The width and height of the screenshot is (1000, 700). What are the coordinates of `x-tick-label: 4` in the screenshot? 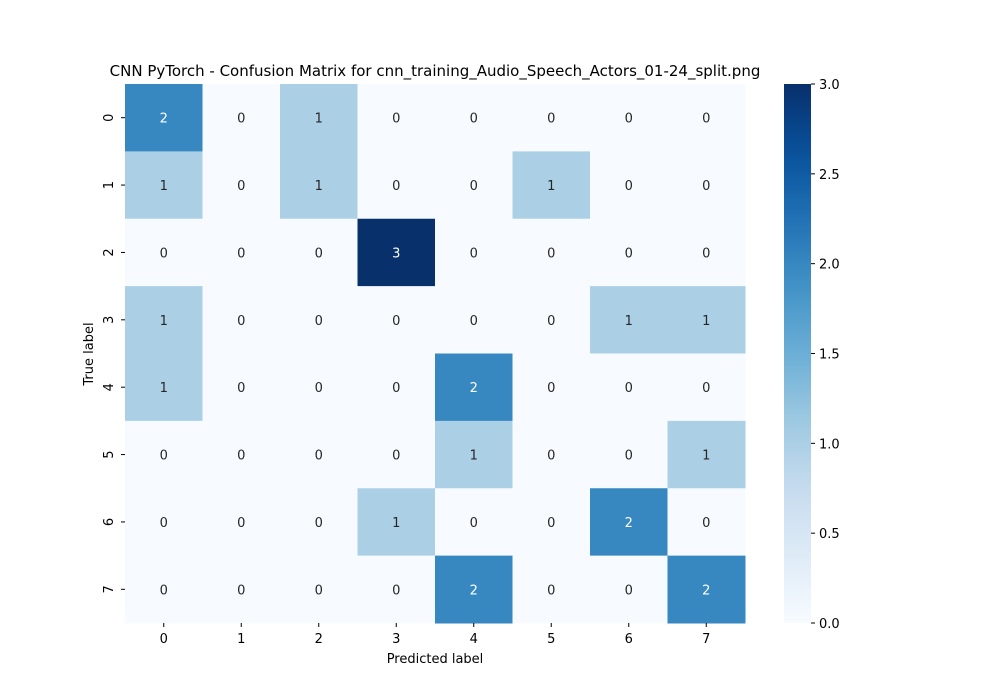 It's located at (474, 639).